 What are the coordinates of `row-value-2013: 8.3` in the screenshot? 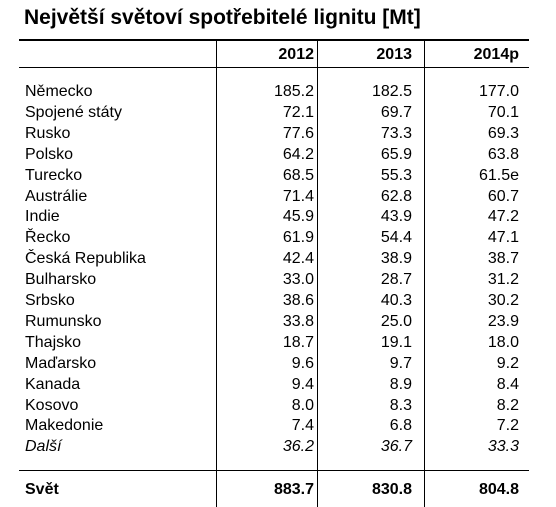 It's located at (400, 405).